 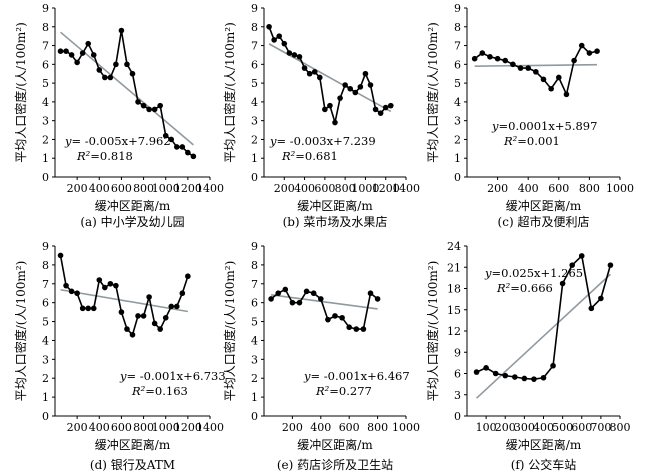 What do you see at coordinates (132, 221) in the screenshot?
I see `panel-caption: (a) 中小学及幼儿园` at bounding box center [132, 221].